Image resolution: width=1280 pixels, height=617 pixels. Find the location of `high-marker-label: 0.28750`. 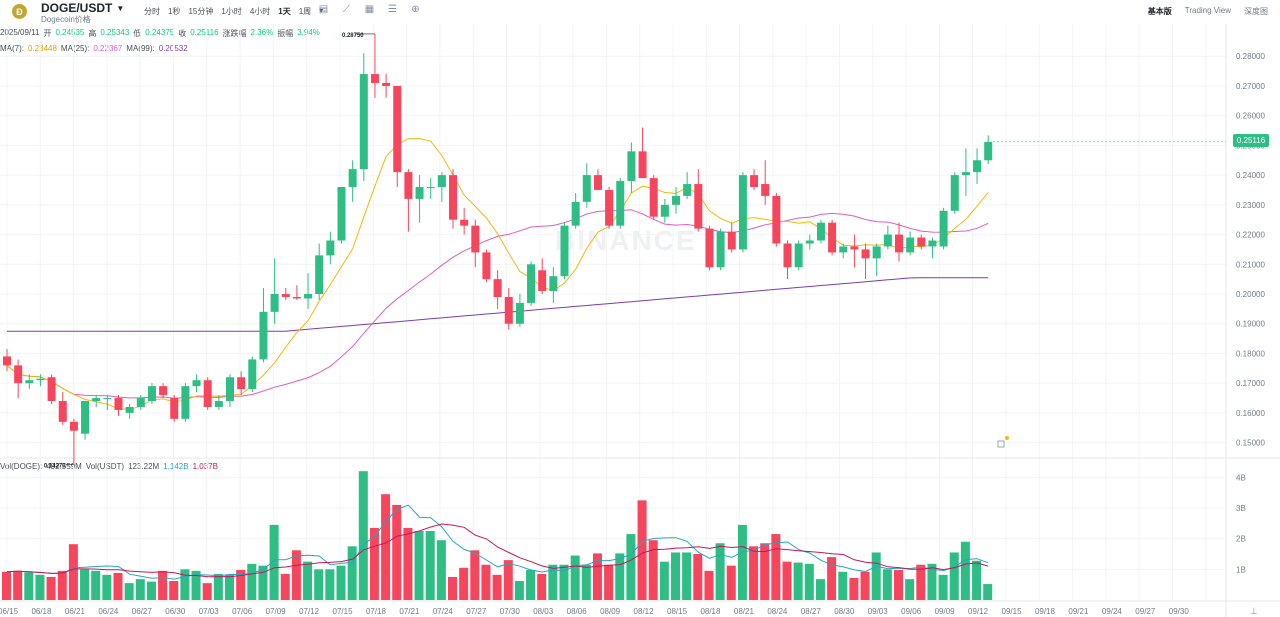

high-marker-label: 0.28750 is located at coordinates (353, 36).